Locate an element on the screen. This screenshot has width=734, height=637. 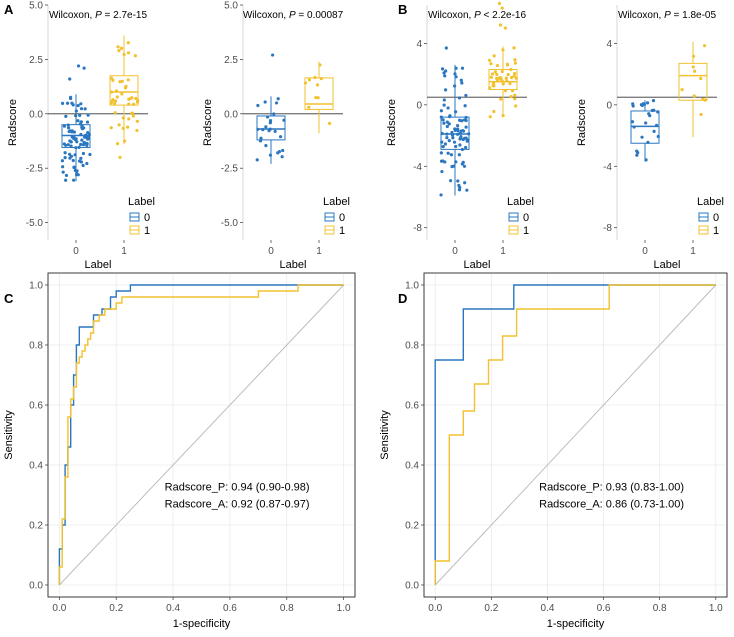
box is located at coordinates (124, 90).